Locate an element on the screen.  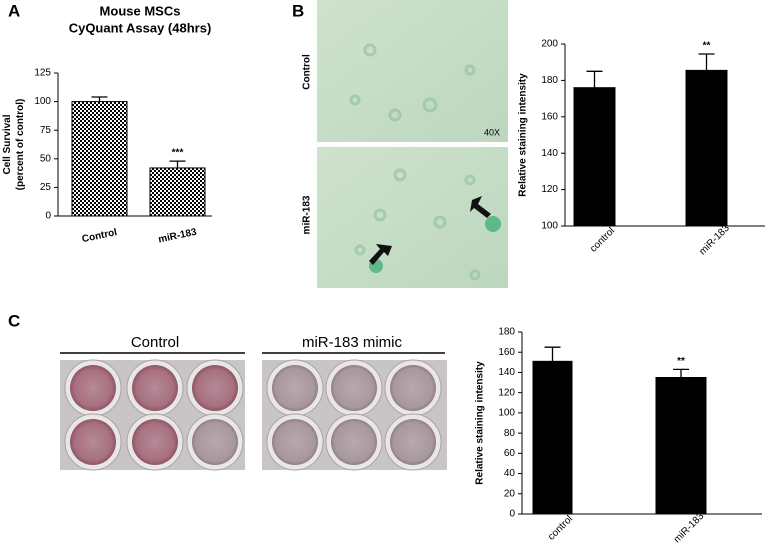
chart-title: Mouse MSCs is located at coordinates (140, 10).